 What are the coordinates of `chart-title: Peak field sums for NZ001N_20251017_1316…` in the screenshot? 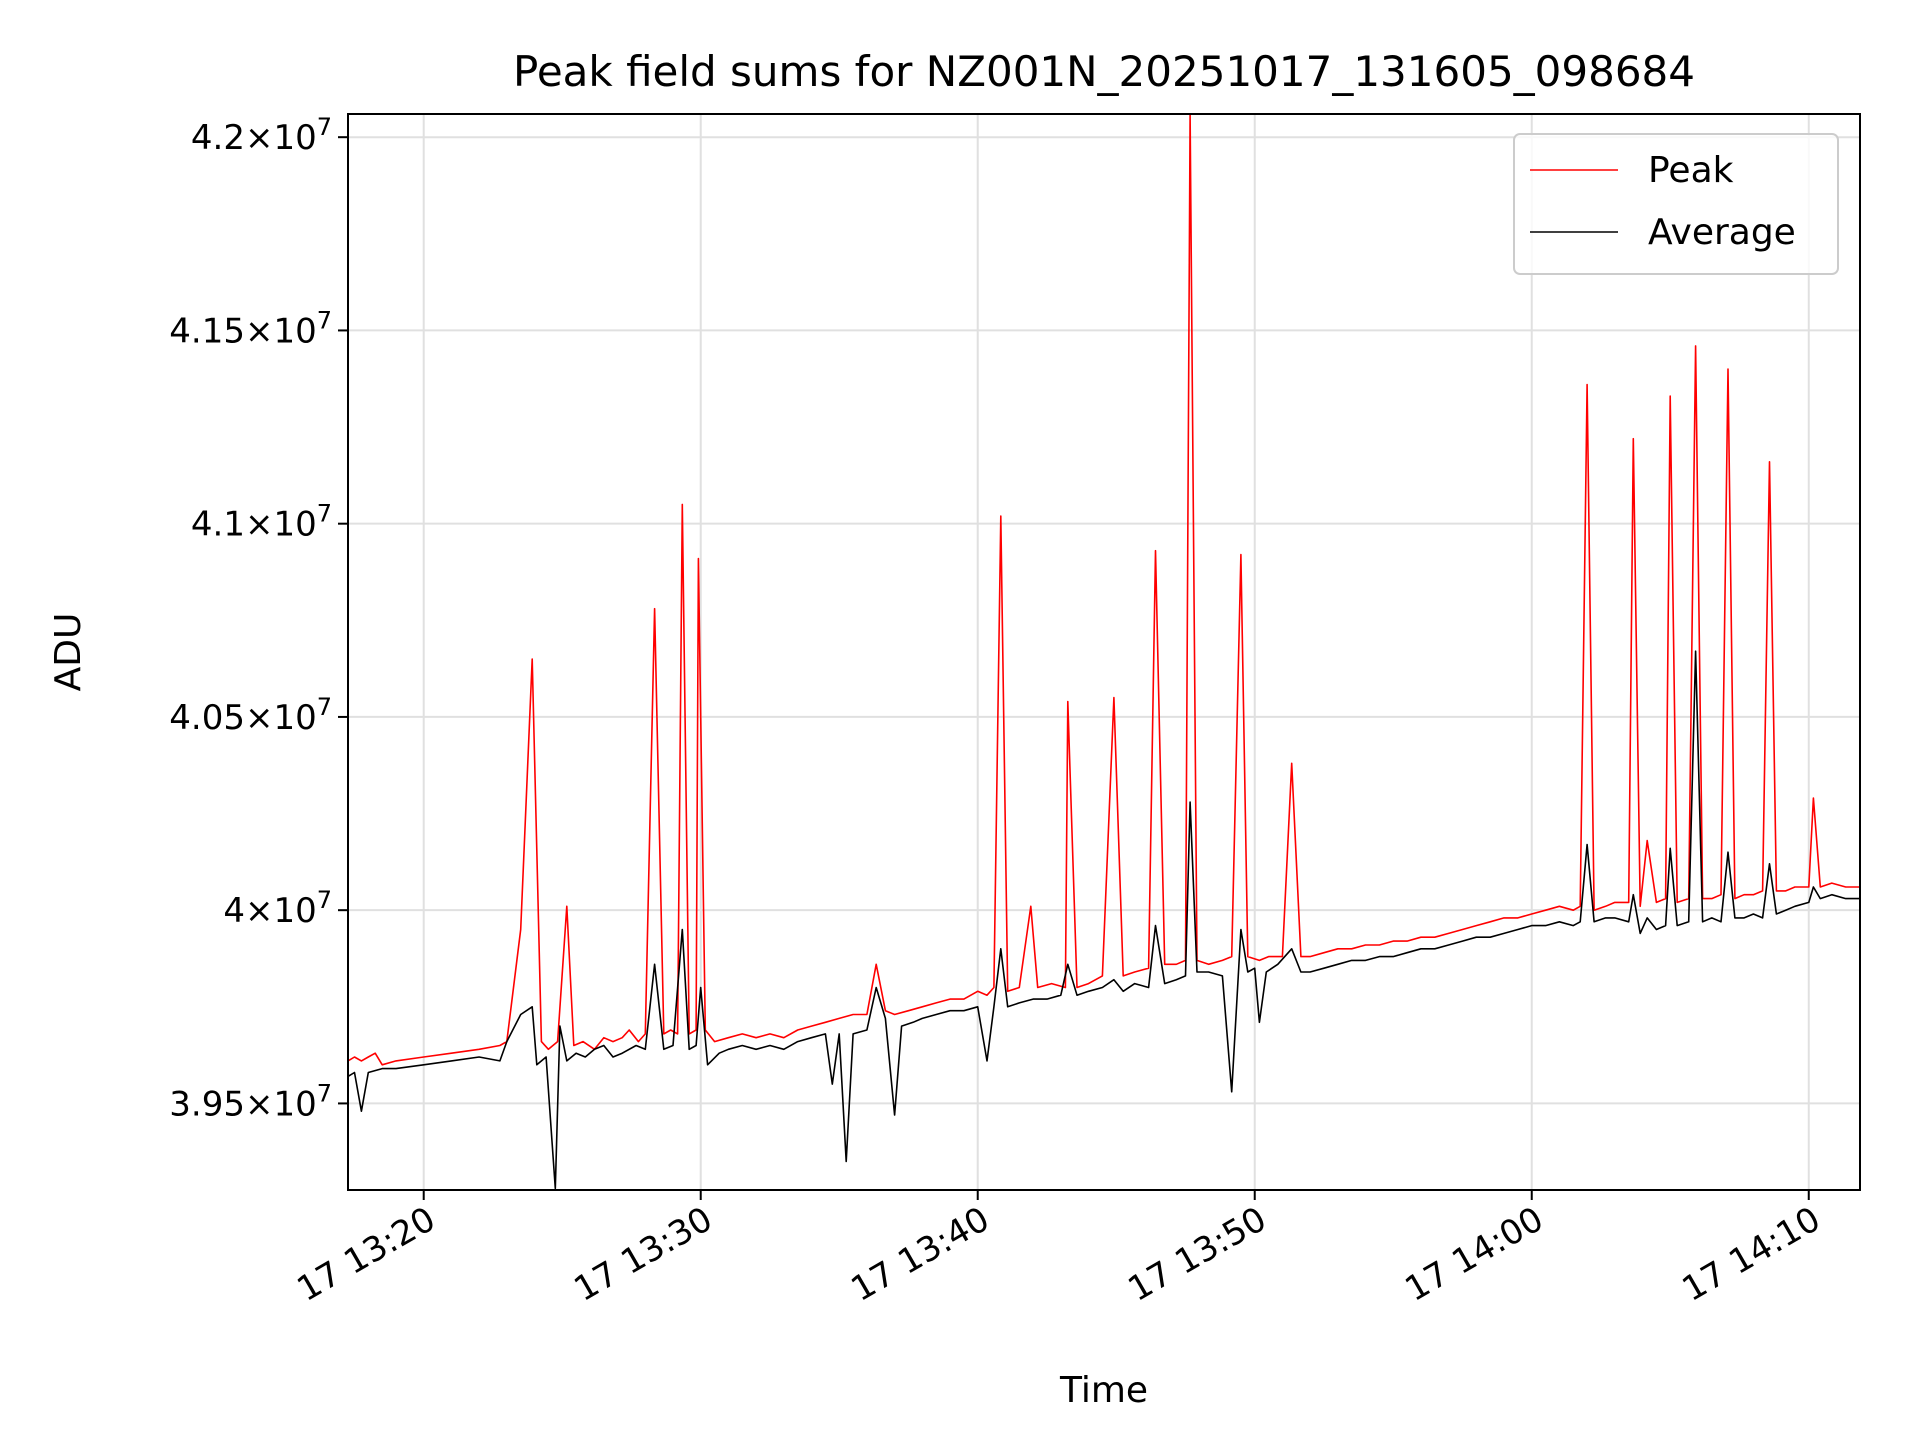 It's located at (1104, 71).